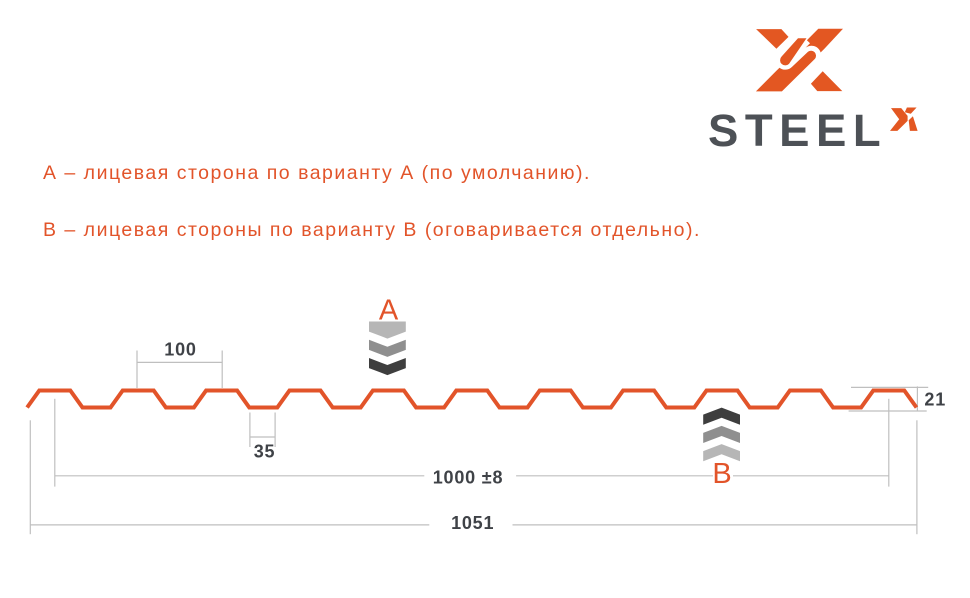 Image resolution: width=970 pixels, height=598 pixels. Describe the element at coordinates (389, 311) in the screenshot. I see `svg-text: А` at that location.